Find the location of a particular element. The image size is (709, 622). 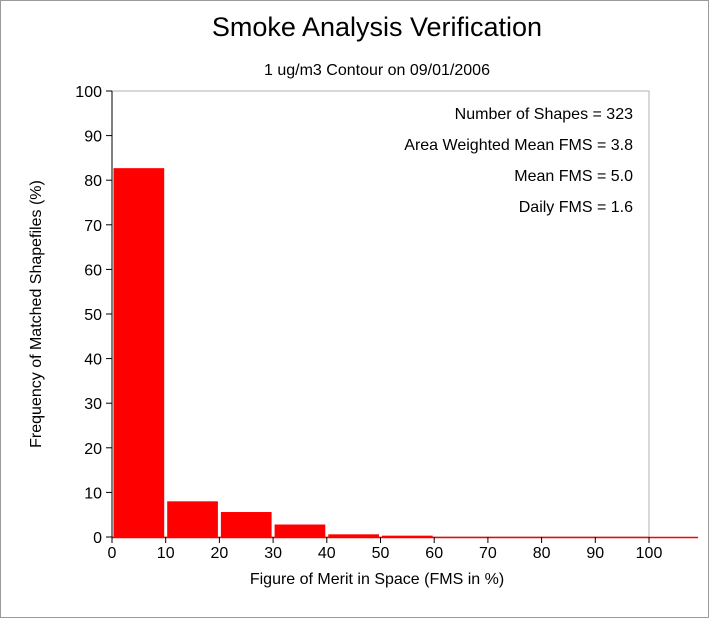

x-axis-label: Figure of Merit in Space (FMS in %) is located at coordinates (377, 579).